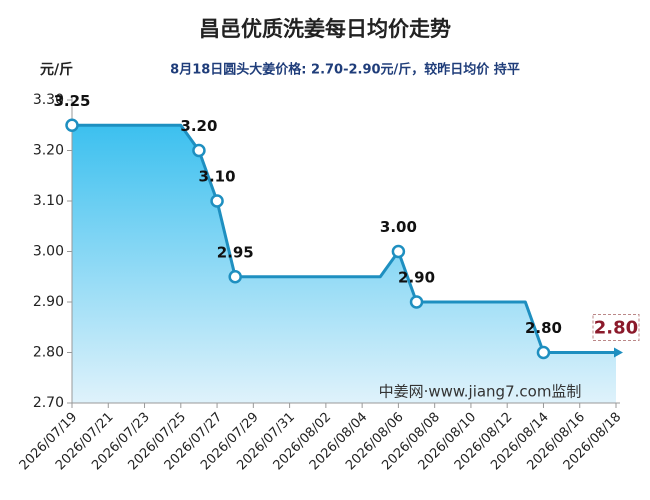 Image resolution: width=650 pixels, height=500 pixels. What do you see at coordinates (48, 201) in the screenshot?
I see `y-tick-label: 3.10` at bounding box center [48, 201].